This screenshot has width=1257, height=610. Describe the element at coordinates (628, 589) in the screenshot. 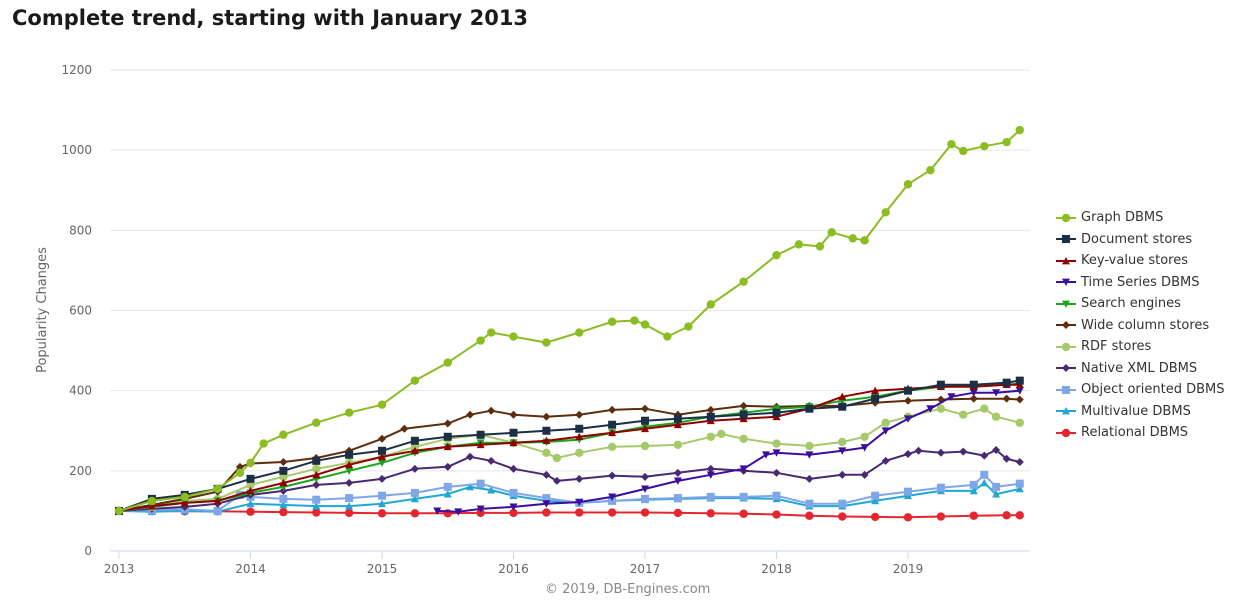

I see `credits-link: © 2019, DB-Engines.com` at that location.